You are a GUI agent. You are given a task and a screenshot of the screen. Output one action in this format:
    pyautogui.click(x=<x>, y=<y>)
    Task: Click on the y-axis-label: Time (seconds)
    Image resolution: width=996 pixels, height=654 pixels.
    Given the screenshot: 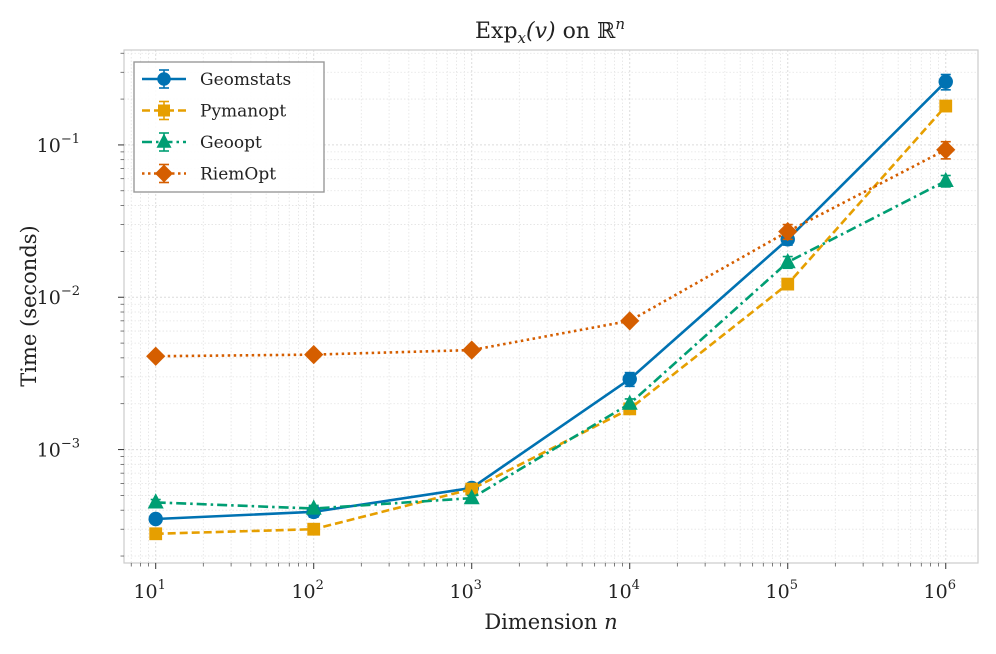 What is the action you would take?
    pyautogui.click(x=29, y=305)
    